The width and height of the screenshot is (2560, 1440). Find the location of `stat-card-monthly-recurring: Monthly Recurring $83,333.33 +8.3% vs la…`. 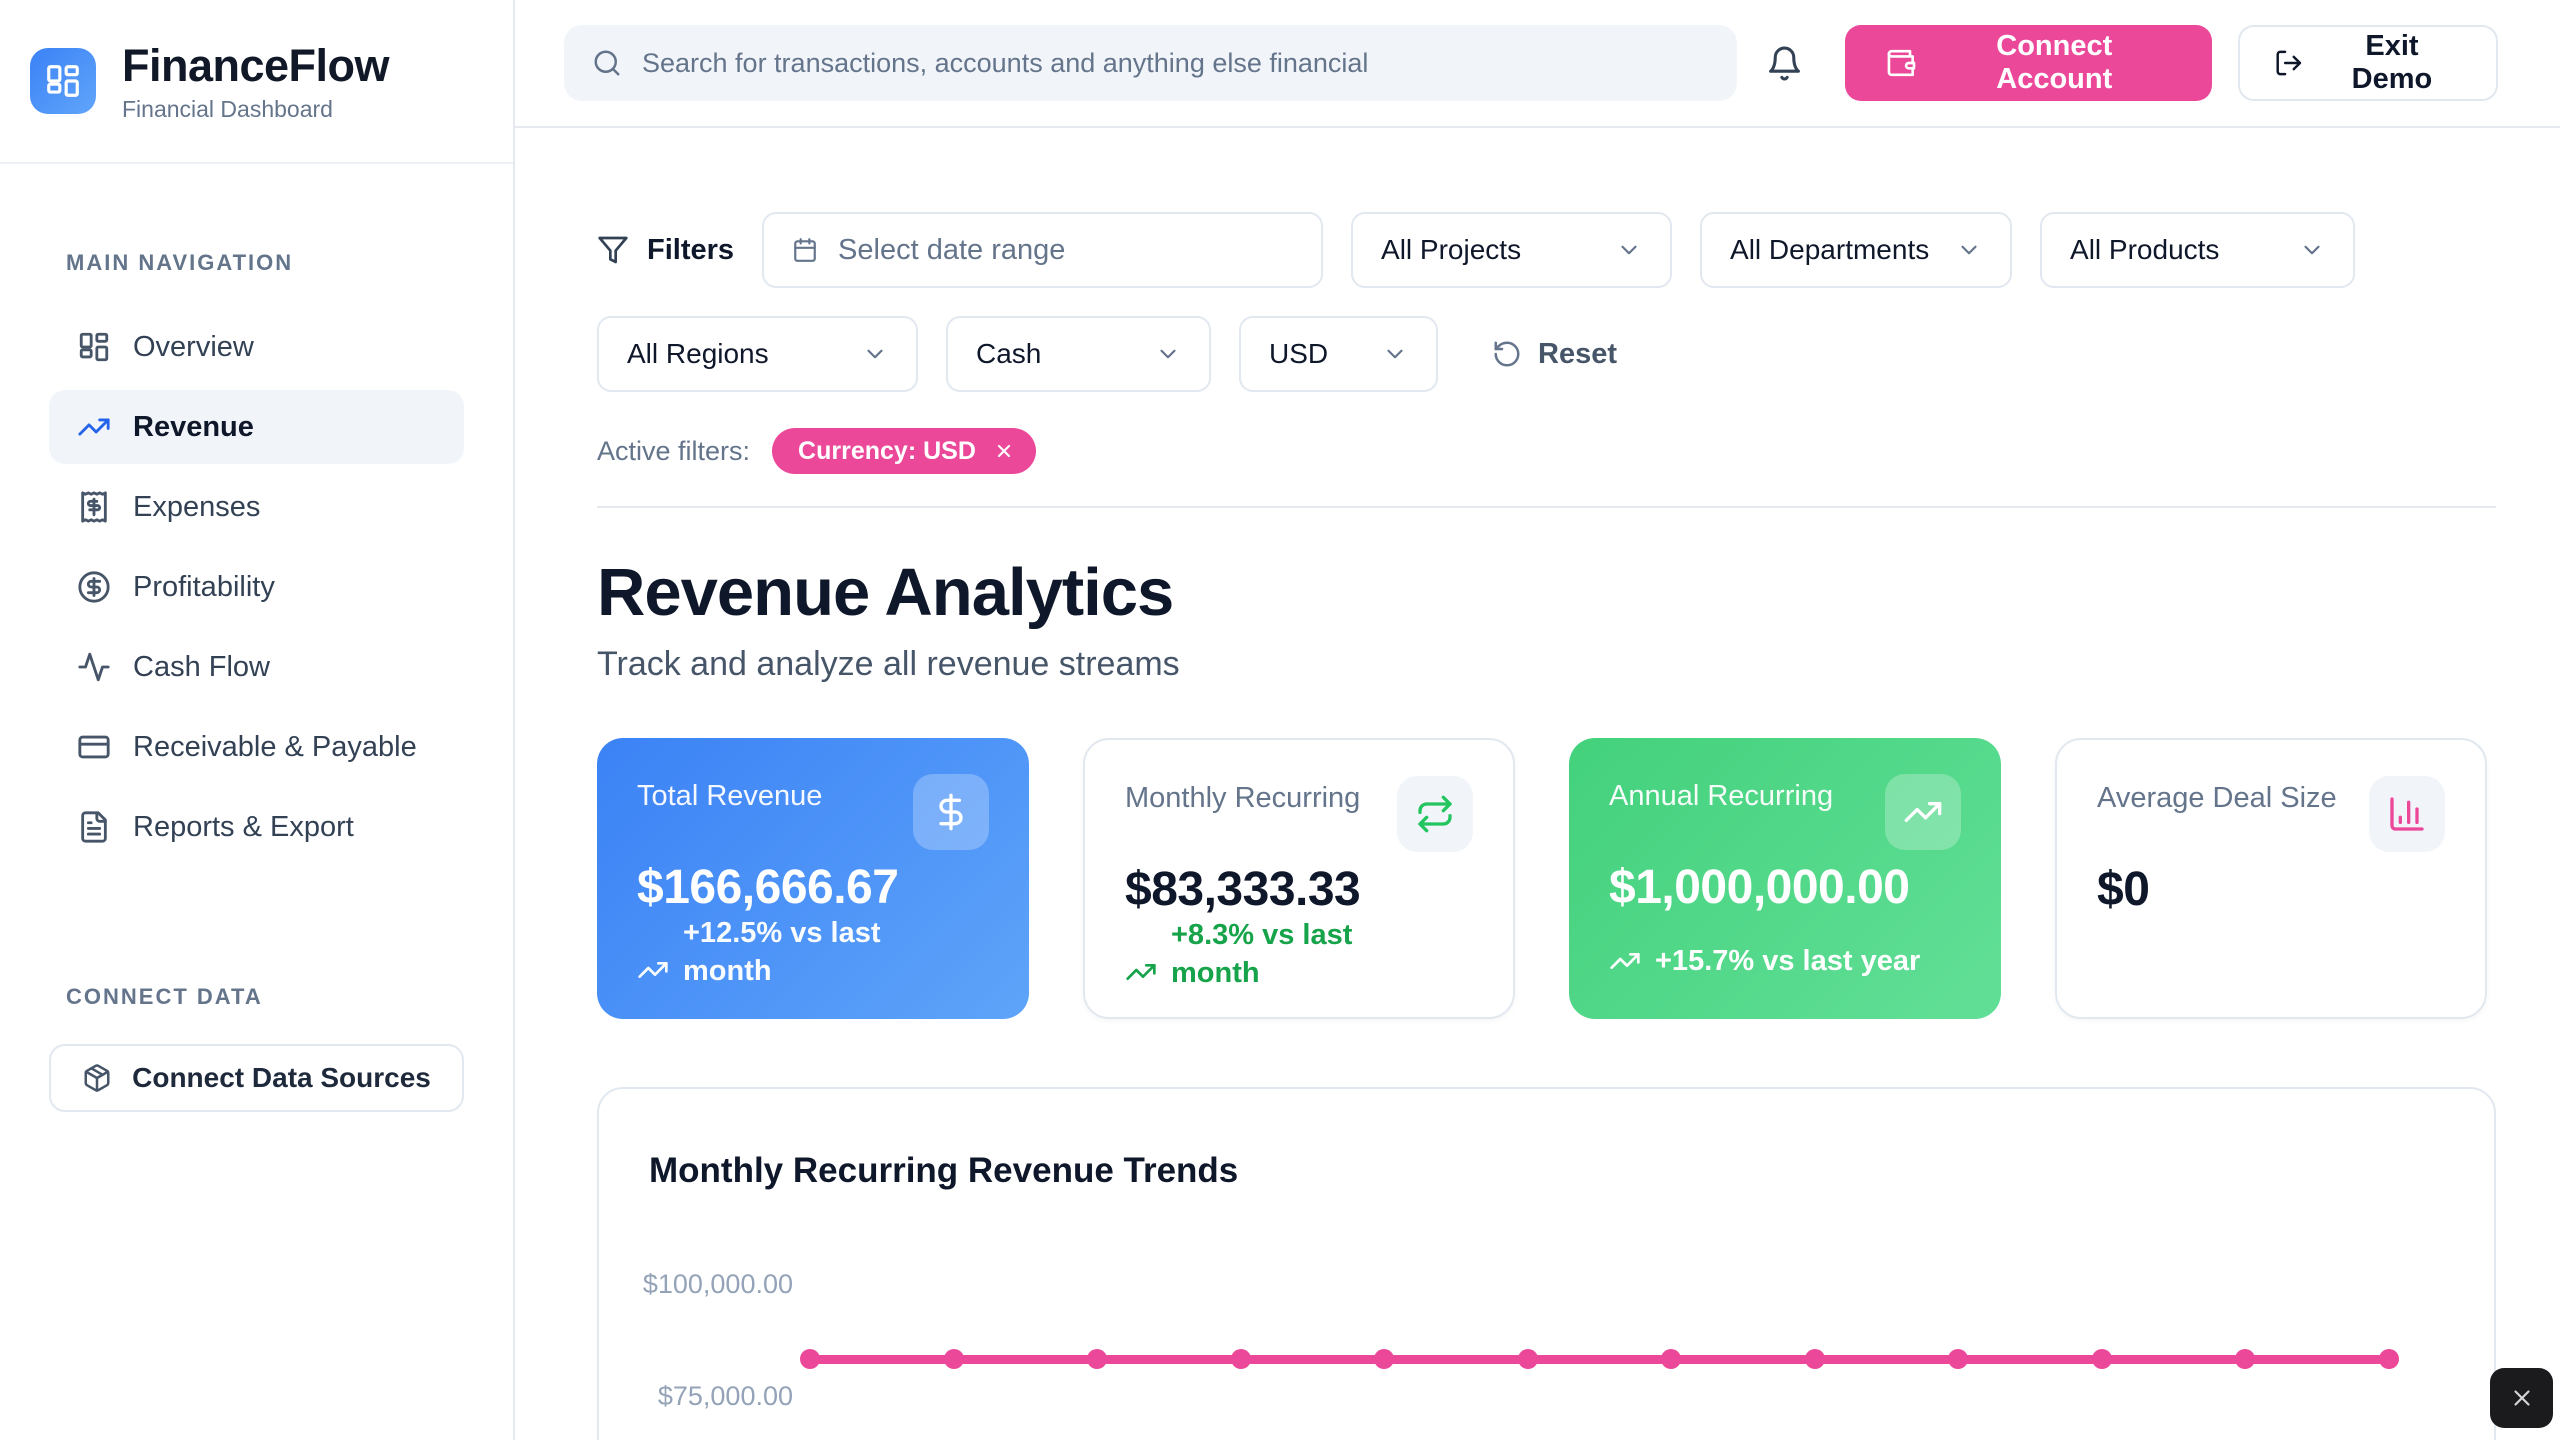

stat-card-monthly-recurring: Monthly Recurring $83,333.33 +8.3% vs la… is located at coordinates (1299, 878).